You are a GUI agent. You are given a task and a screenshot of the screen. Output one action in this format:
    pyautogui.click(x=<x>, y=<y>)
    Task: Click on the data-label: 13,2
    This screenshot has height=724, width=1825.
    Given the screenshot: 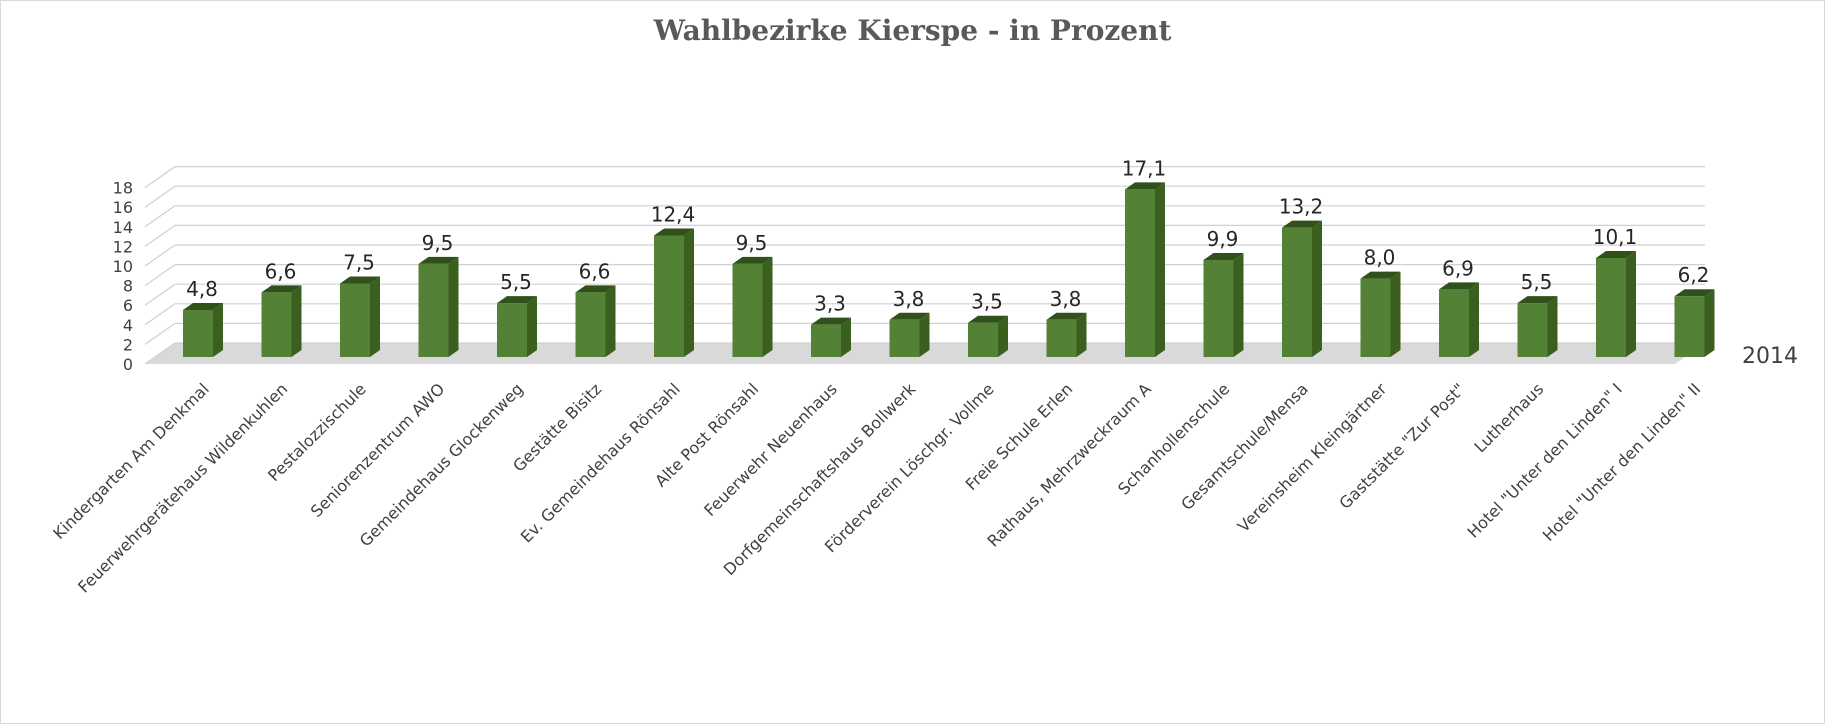 What is the action you would take?
    pyautogui.click(x=1301, y=207)
    